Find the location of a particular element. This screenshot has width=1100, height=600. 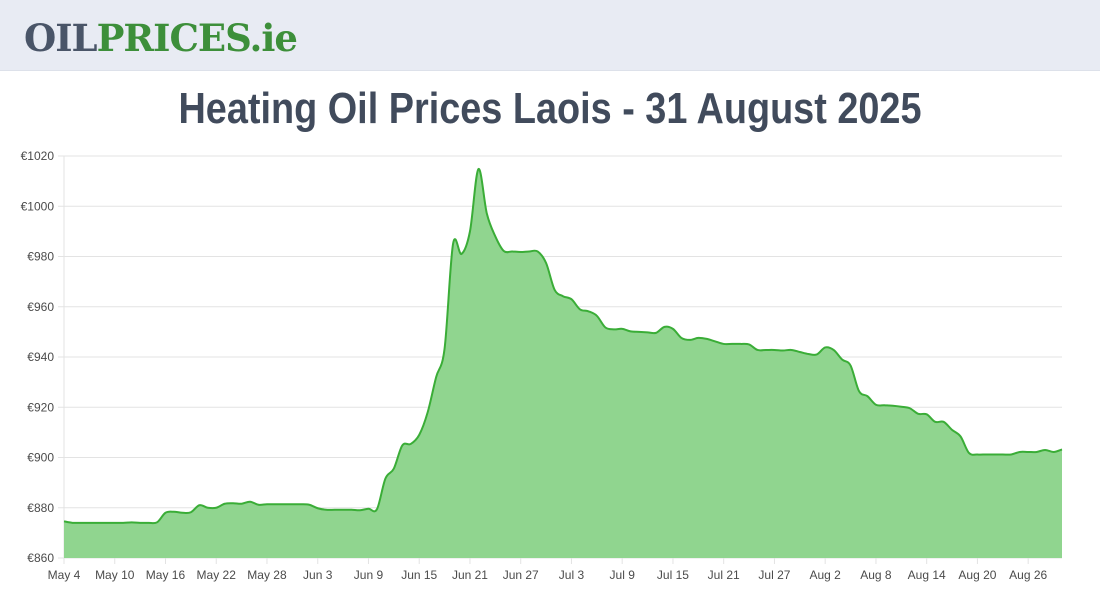

logo-text-oil: OIL is located at coordinates (61, 38).